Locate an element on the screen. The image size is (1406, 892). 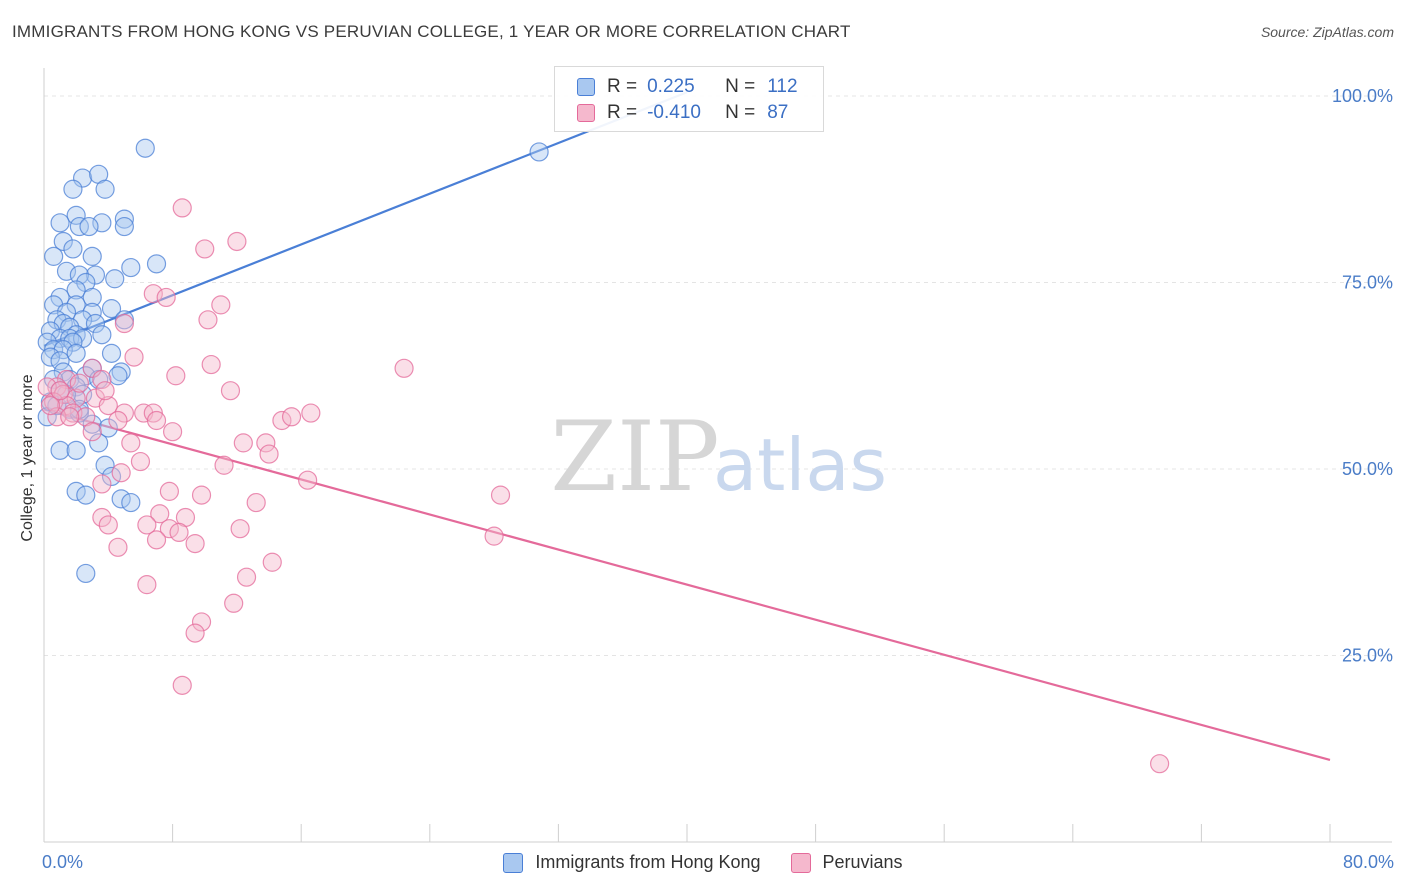
legend-item-peruvians: Peruvians is located at coordinates (846, 862).